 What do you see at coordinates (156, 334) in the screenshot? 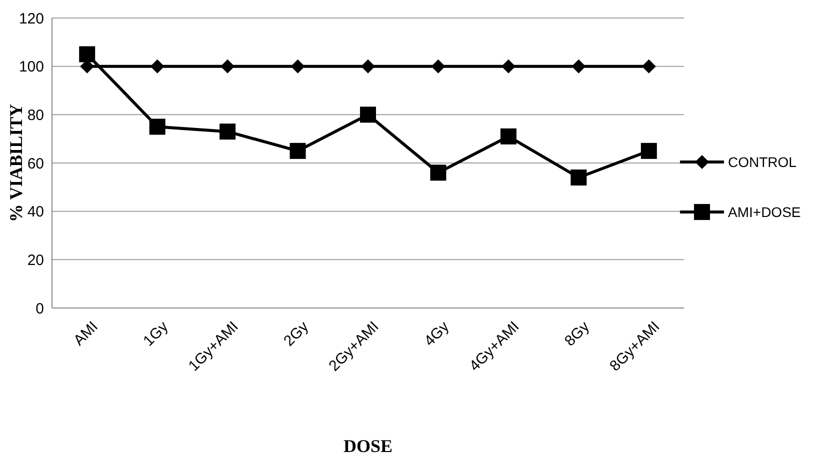
I see `x-tick-label: 1Gy` at bounding box center [156, 334].